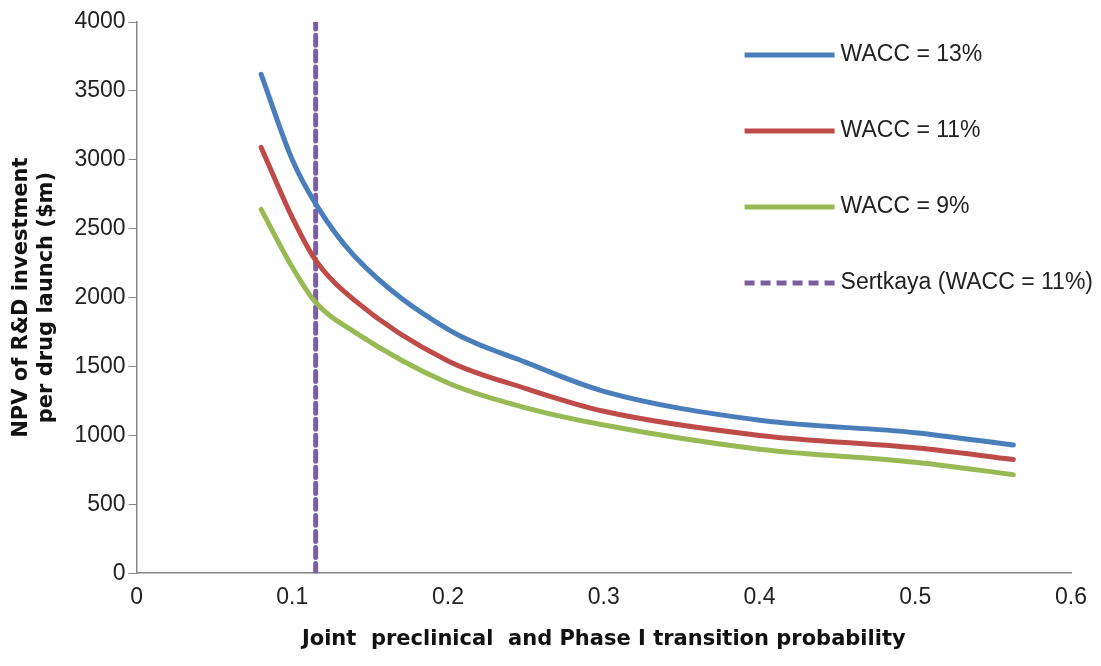 The height and width of the screenshot is (666, 1101). I want to click on y-tick-label: 1500, so click(100, 364).